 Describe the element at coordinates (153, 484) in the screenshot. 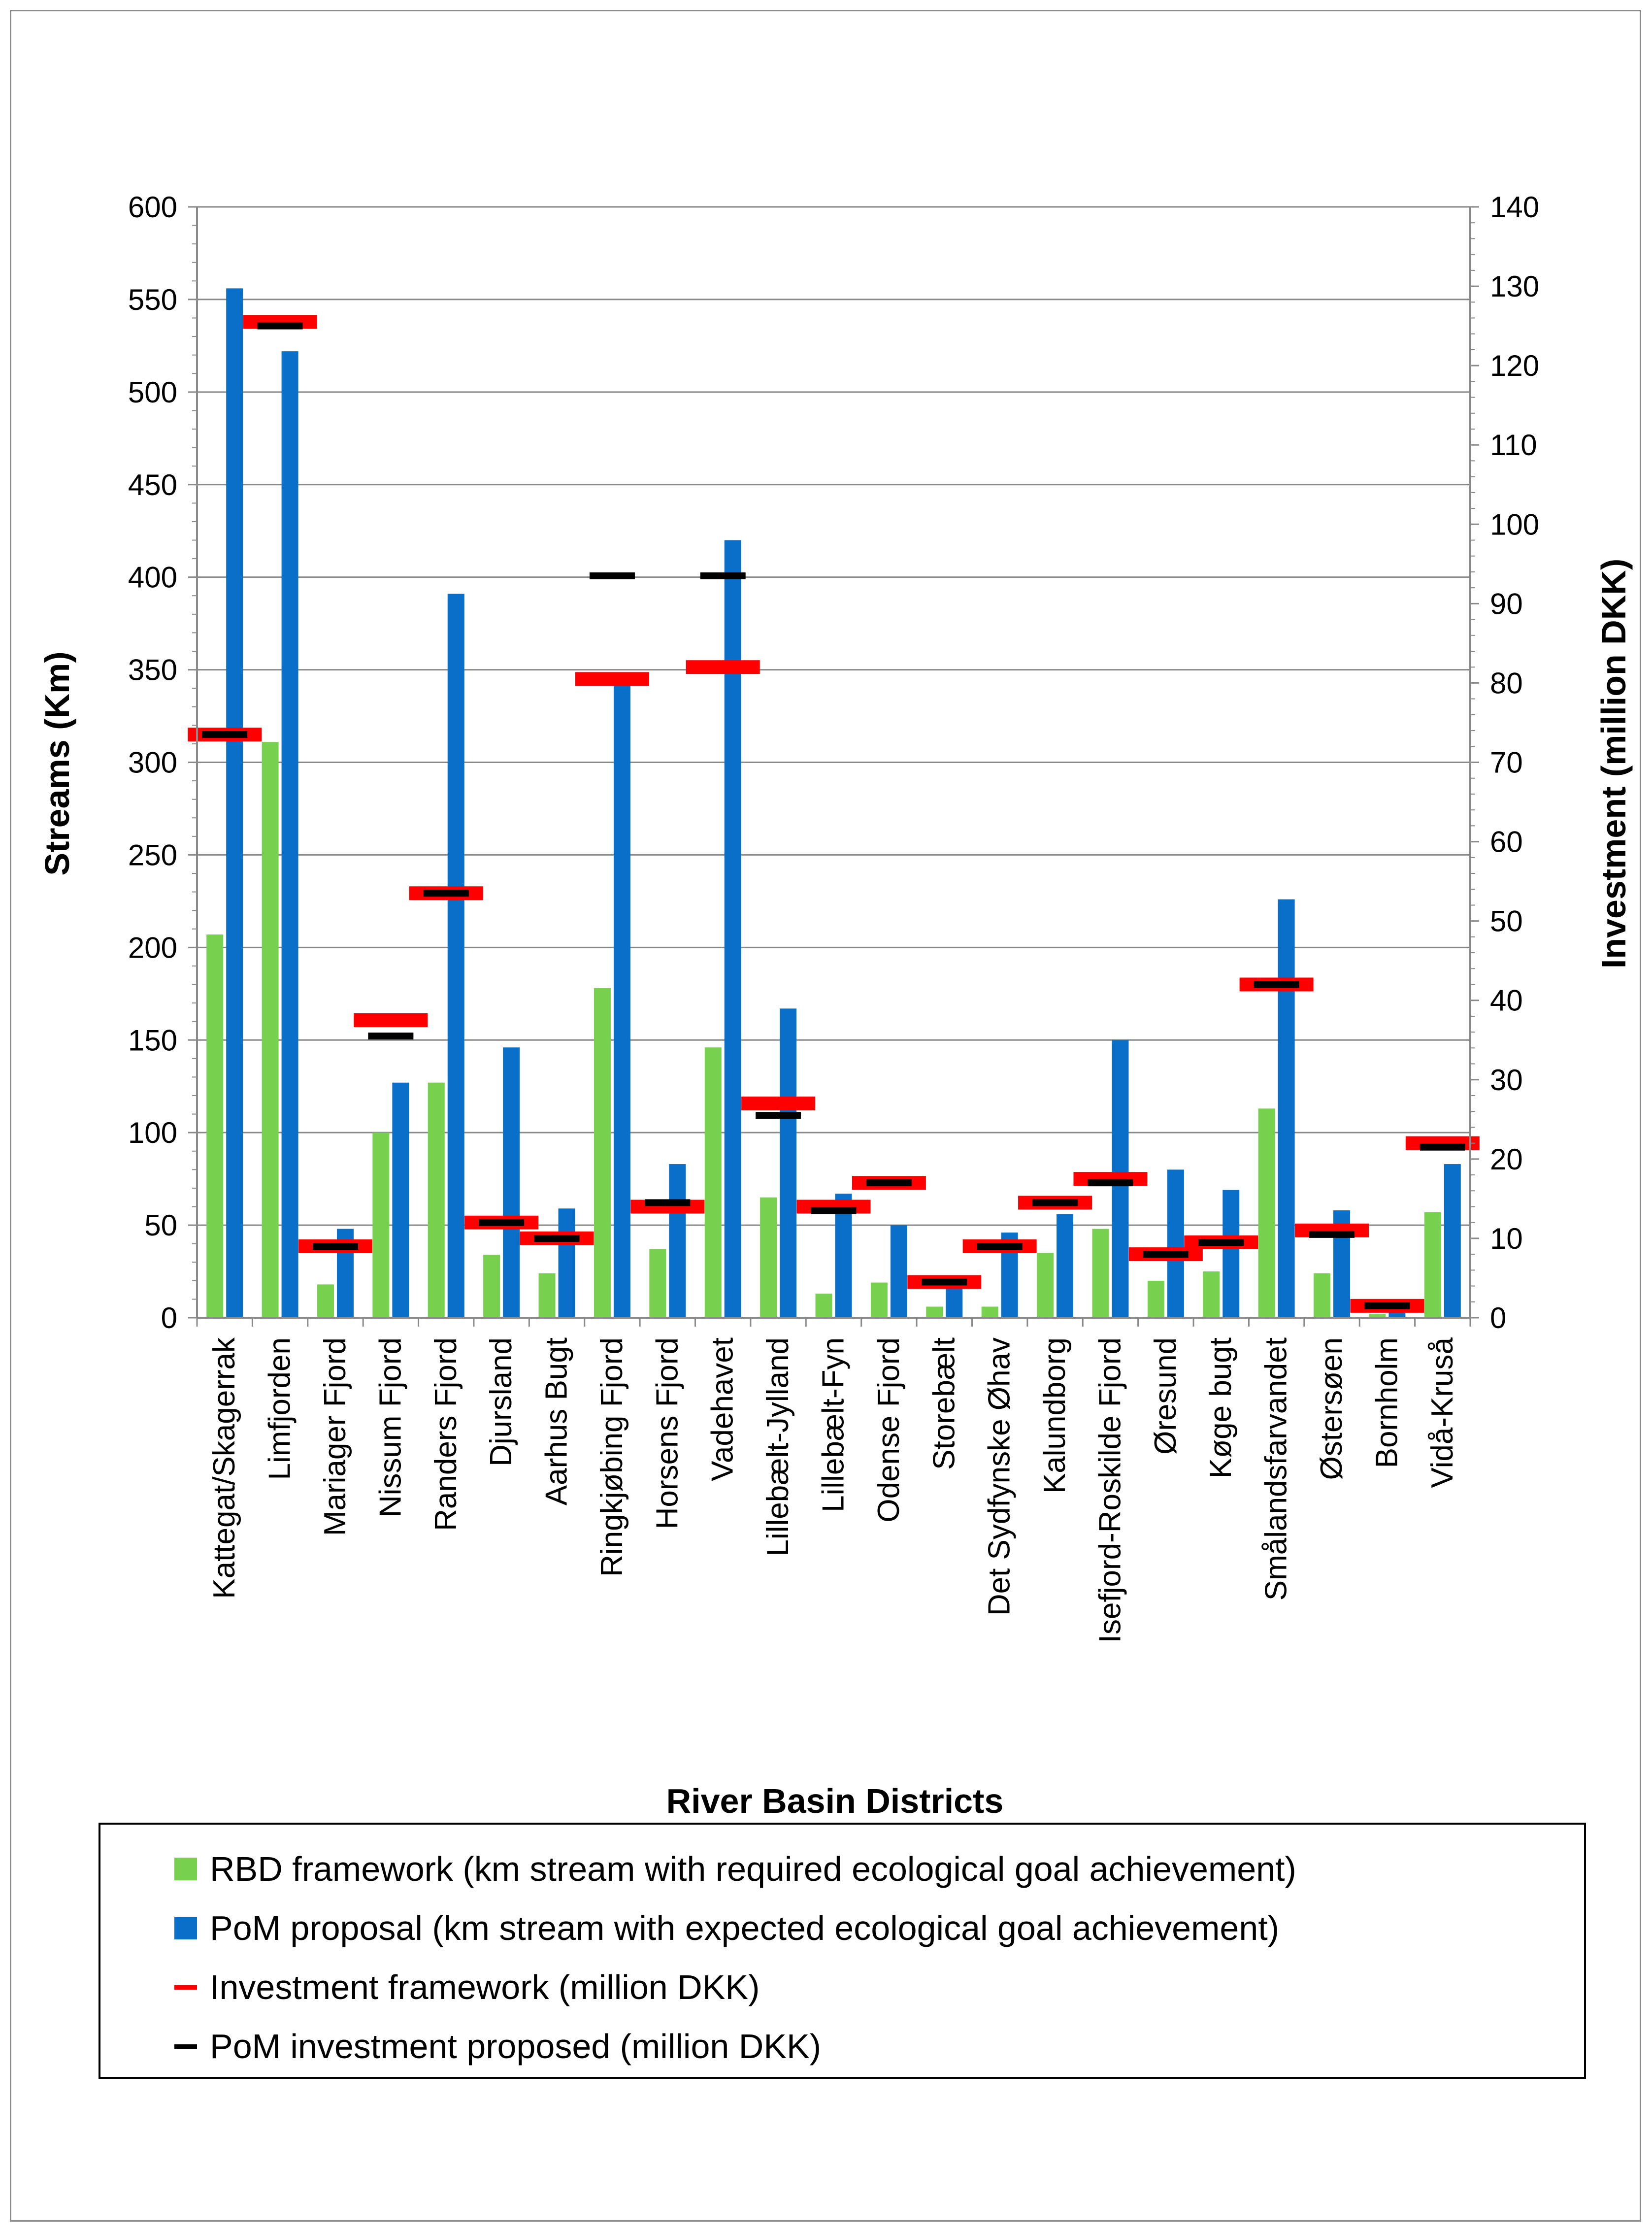

I see `y-tick-label: 450` at that location.